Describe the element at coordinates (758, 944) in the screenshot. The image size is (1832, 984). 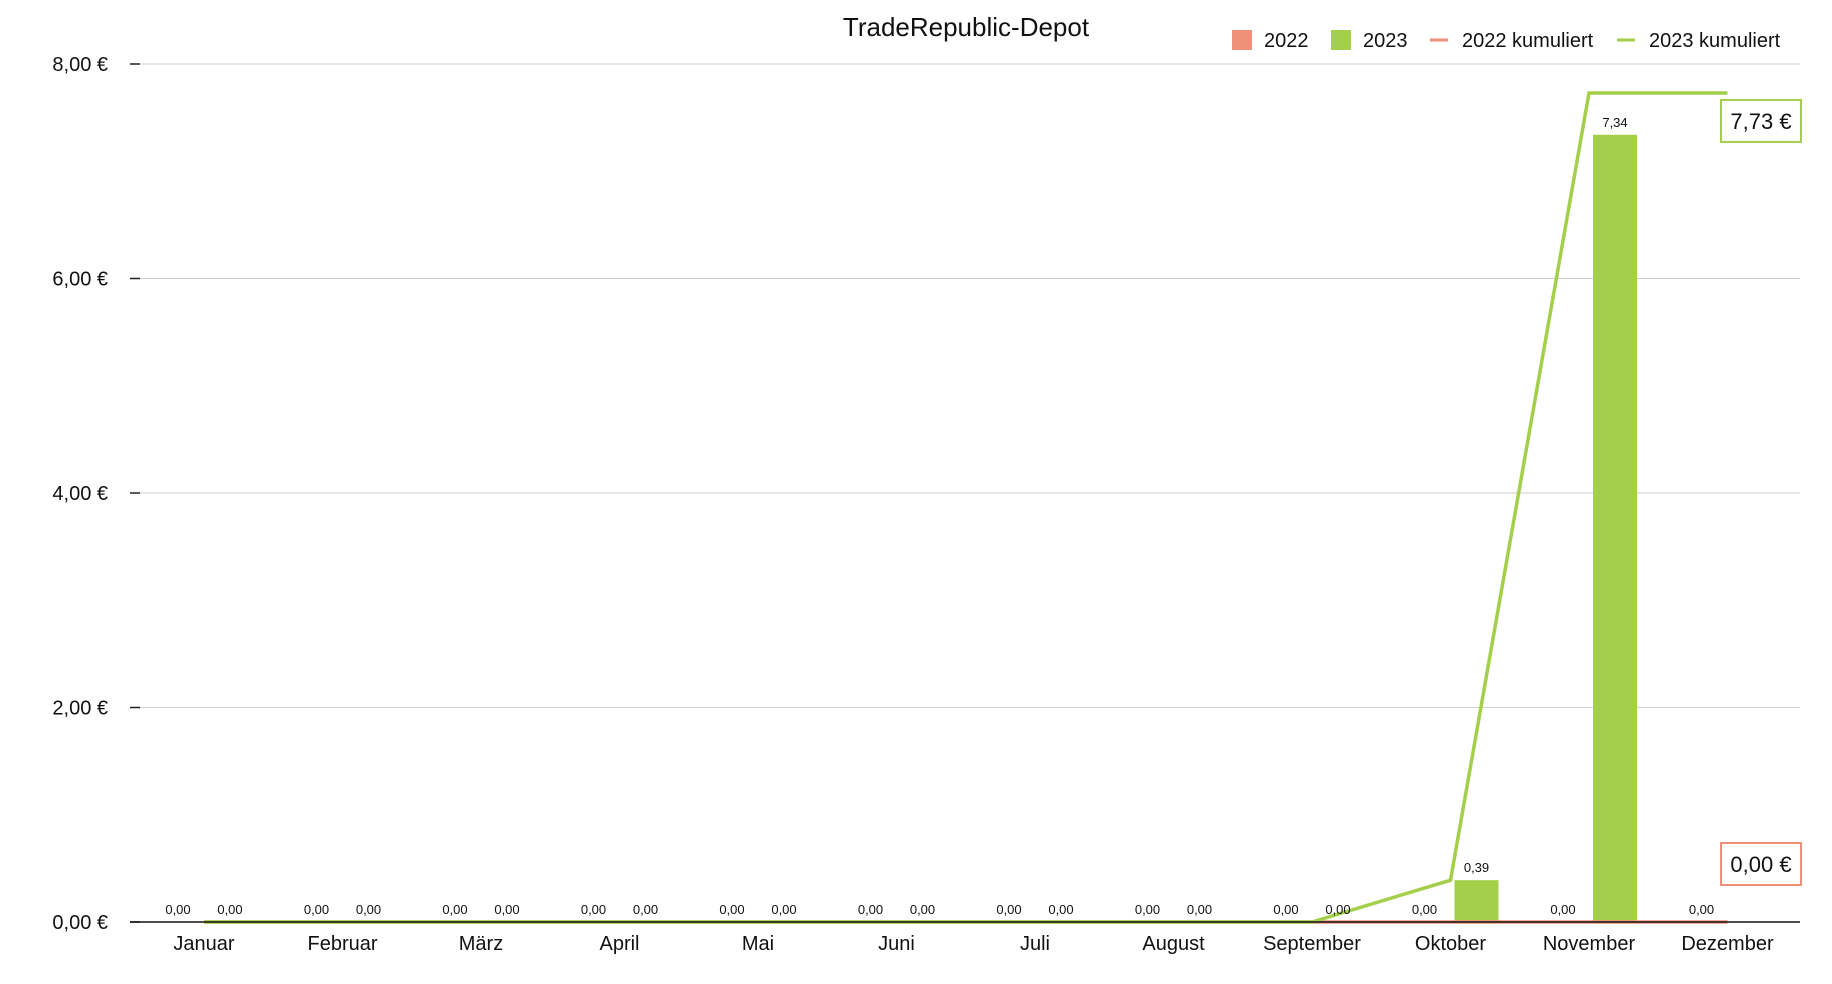
I see `x-tick-label: Mai` at that location.